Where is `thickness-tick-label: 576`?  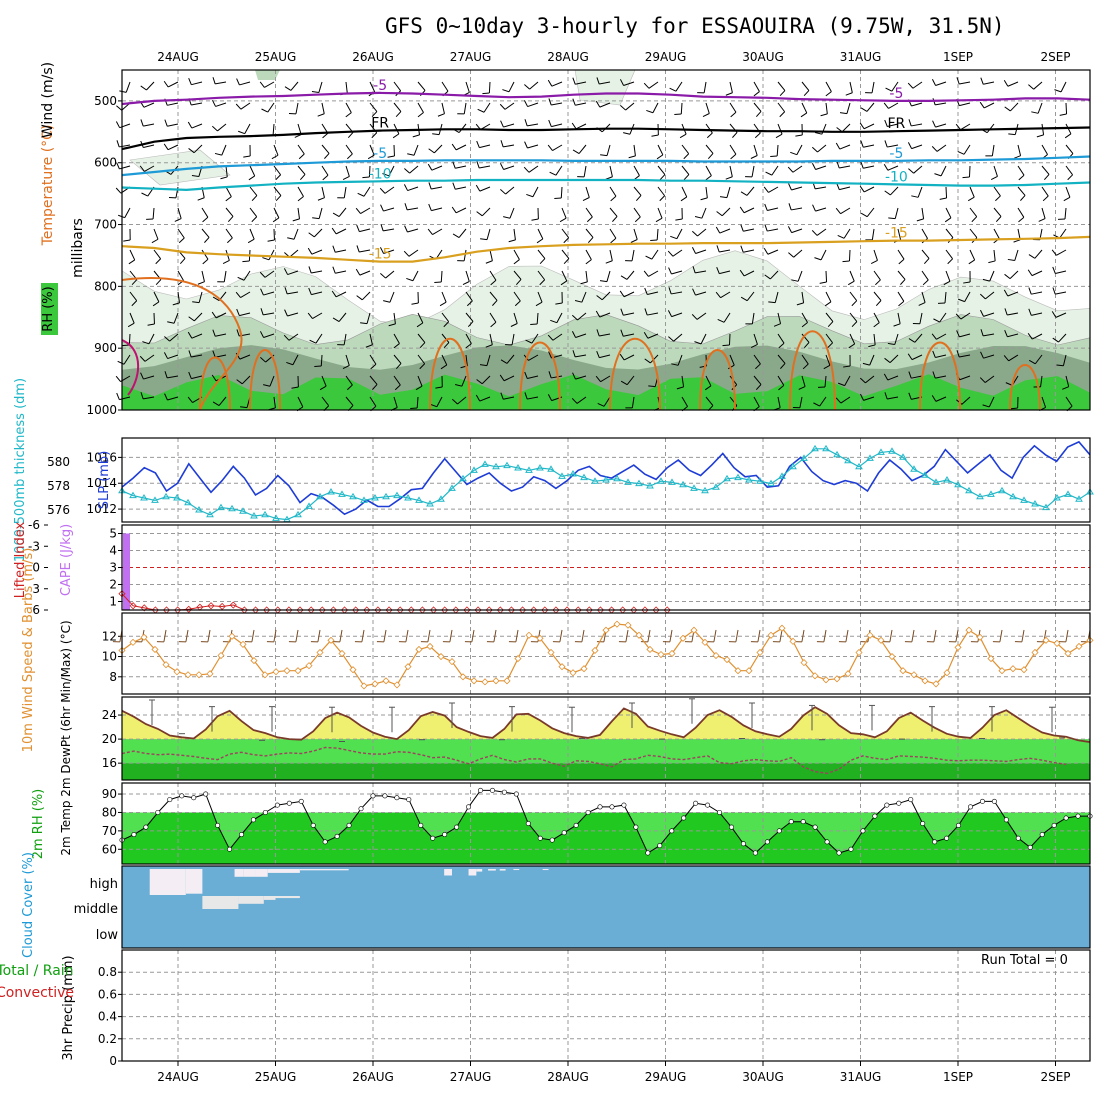
thickness-tick-label: 576 is located at coordinates (58, 510).